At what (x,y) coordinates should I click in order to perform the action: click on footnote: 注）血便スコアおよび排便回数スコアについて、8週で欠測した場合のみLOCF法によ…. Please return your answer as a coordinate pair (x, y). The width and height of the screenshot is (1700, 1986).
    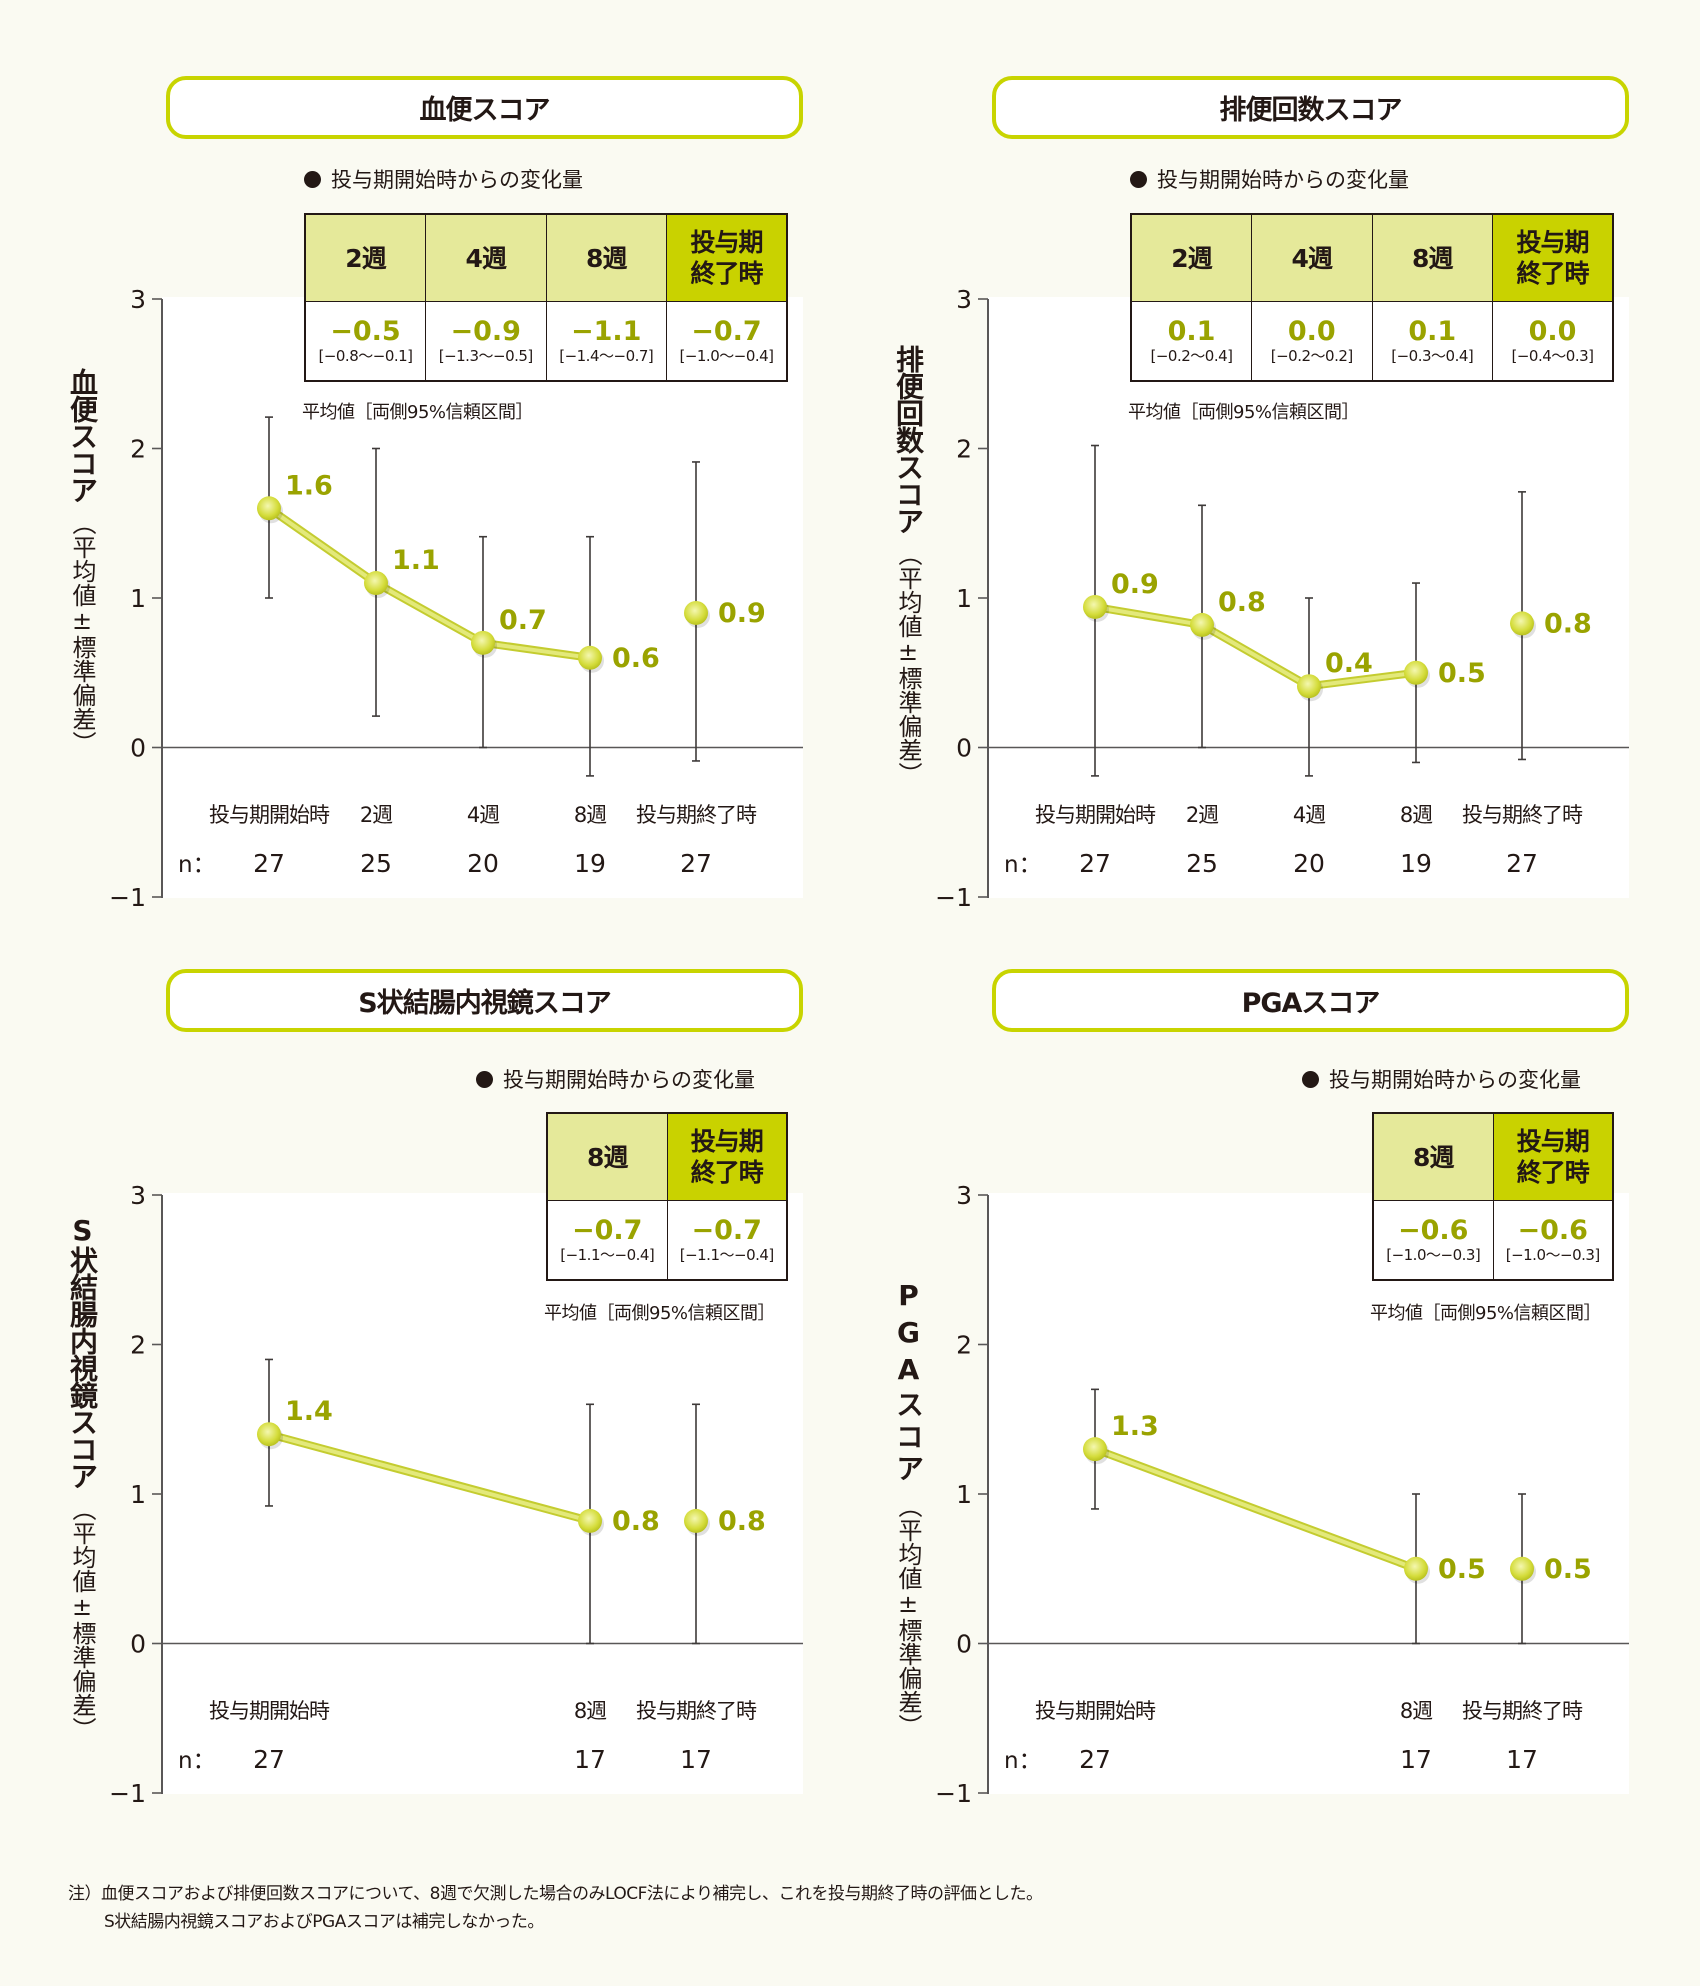
    Looking at the image, I should click on (555, 1908).